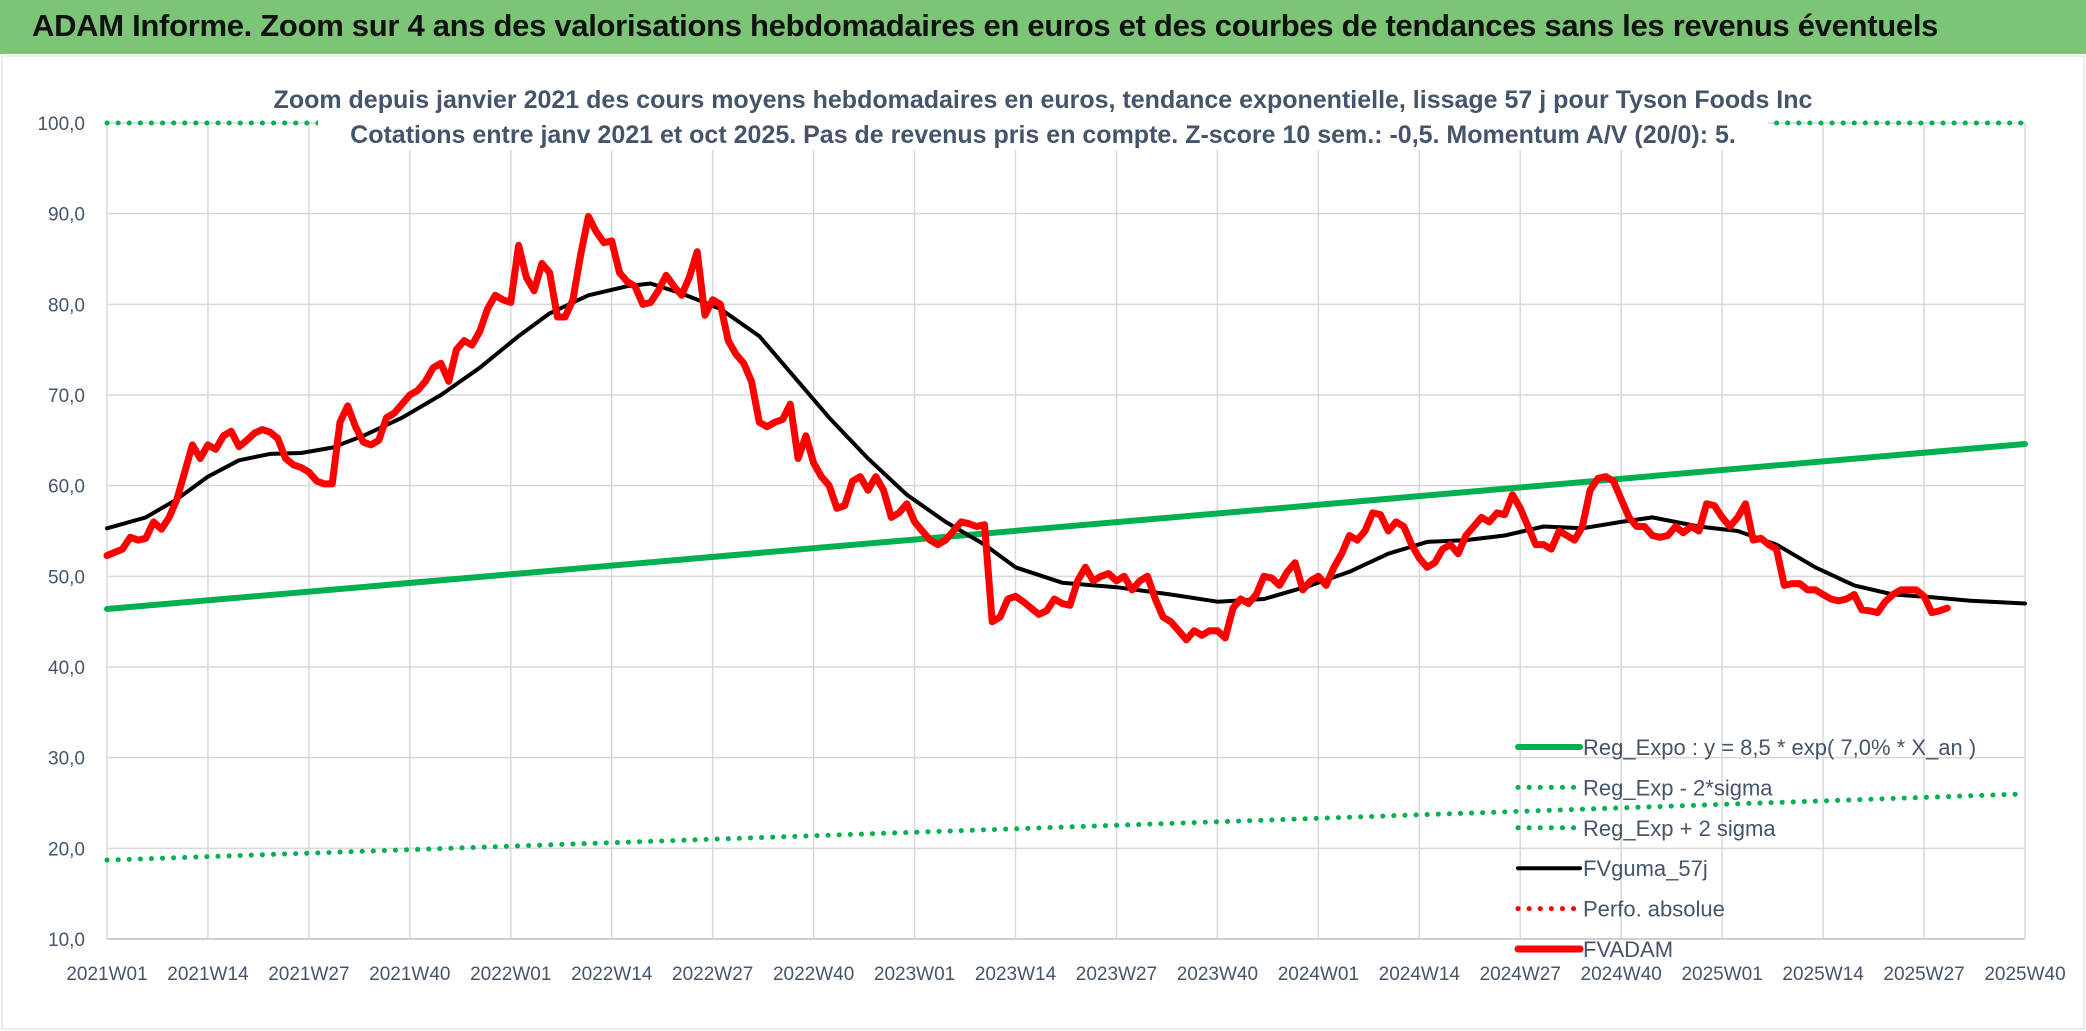  I want to click on x-tick-label: 2024W01, so click(1318, 974).